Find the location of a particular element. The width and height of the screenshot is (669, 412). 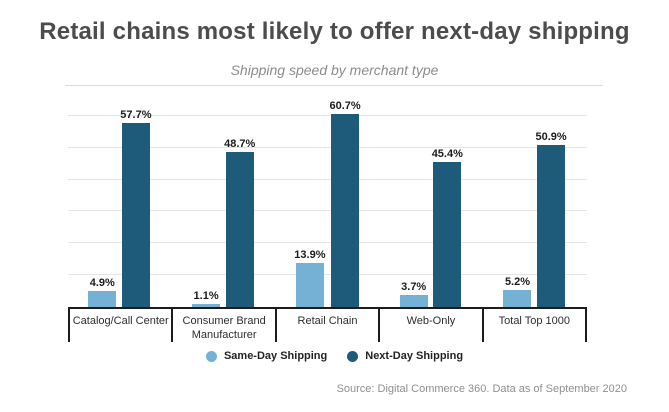

bar-group: 13.9% 60.7% is located at coordinates (328, 203).